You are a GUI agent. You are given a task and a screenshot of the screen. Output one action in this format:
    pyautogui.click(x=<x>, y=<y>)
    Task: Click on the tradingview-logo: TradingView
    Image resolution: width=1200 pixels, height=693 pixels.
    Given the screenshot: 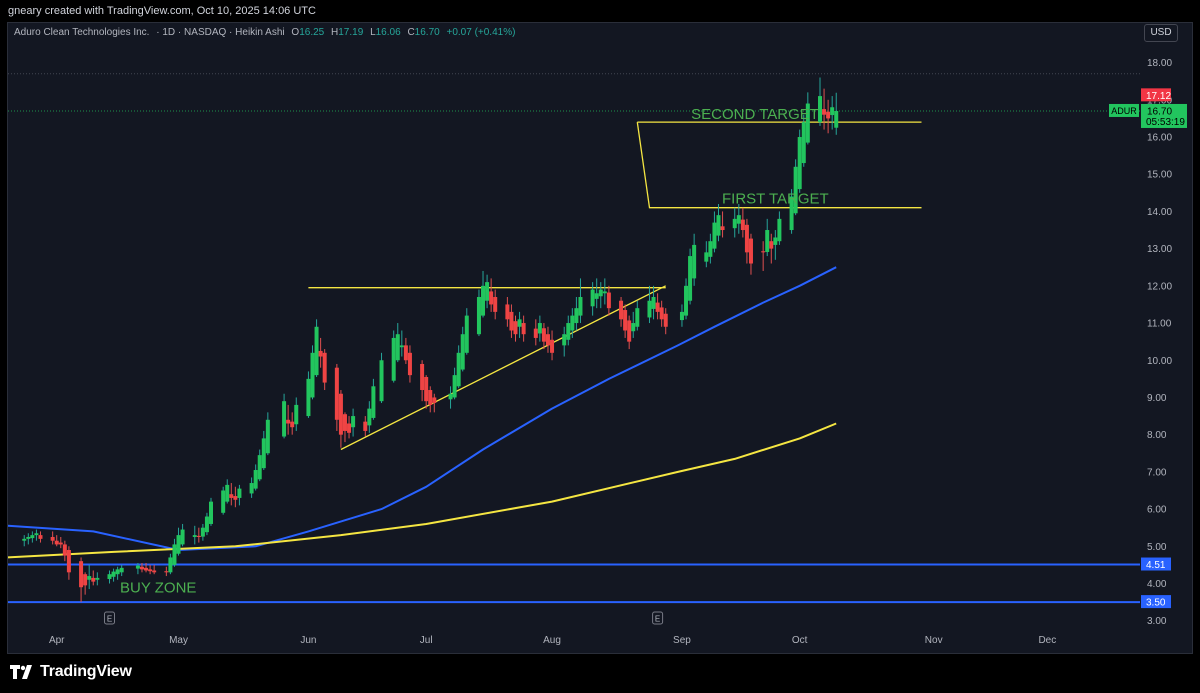 What is the action you would take?
    pyautogui.click(x=71, y=672)
    